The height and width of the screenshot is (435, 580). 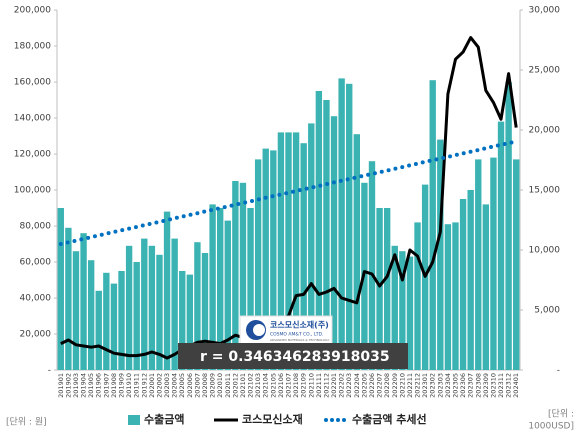 What do you see at coordinates (380, 385) in the screenshot?
I see `x-tick-label: 202207` at bounding box center [380, 385].